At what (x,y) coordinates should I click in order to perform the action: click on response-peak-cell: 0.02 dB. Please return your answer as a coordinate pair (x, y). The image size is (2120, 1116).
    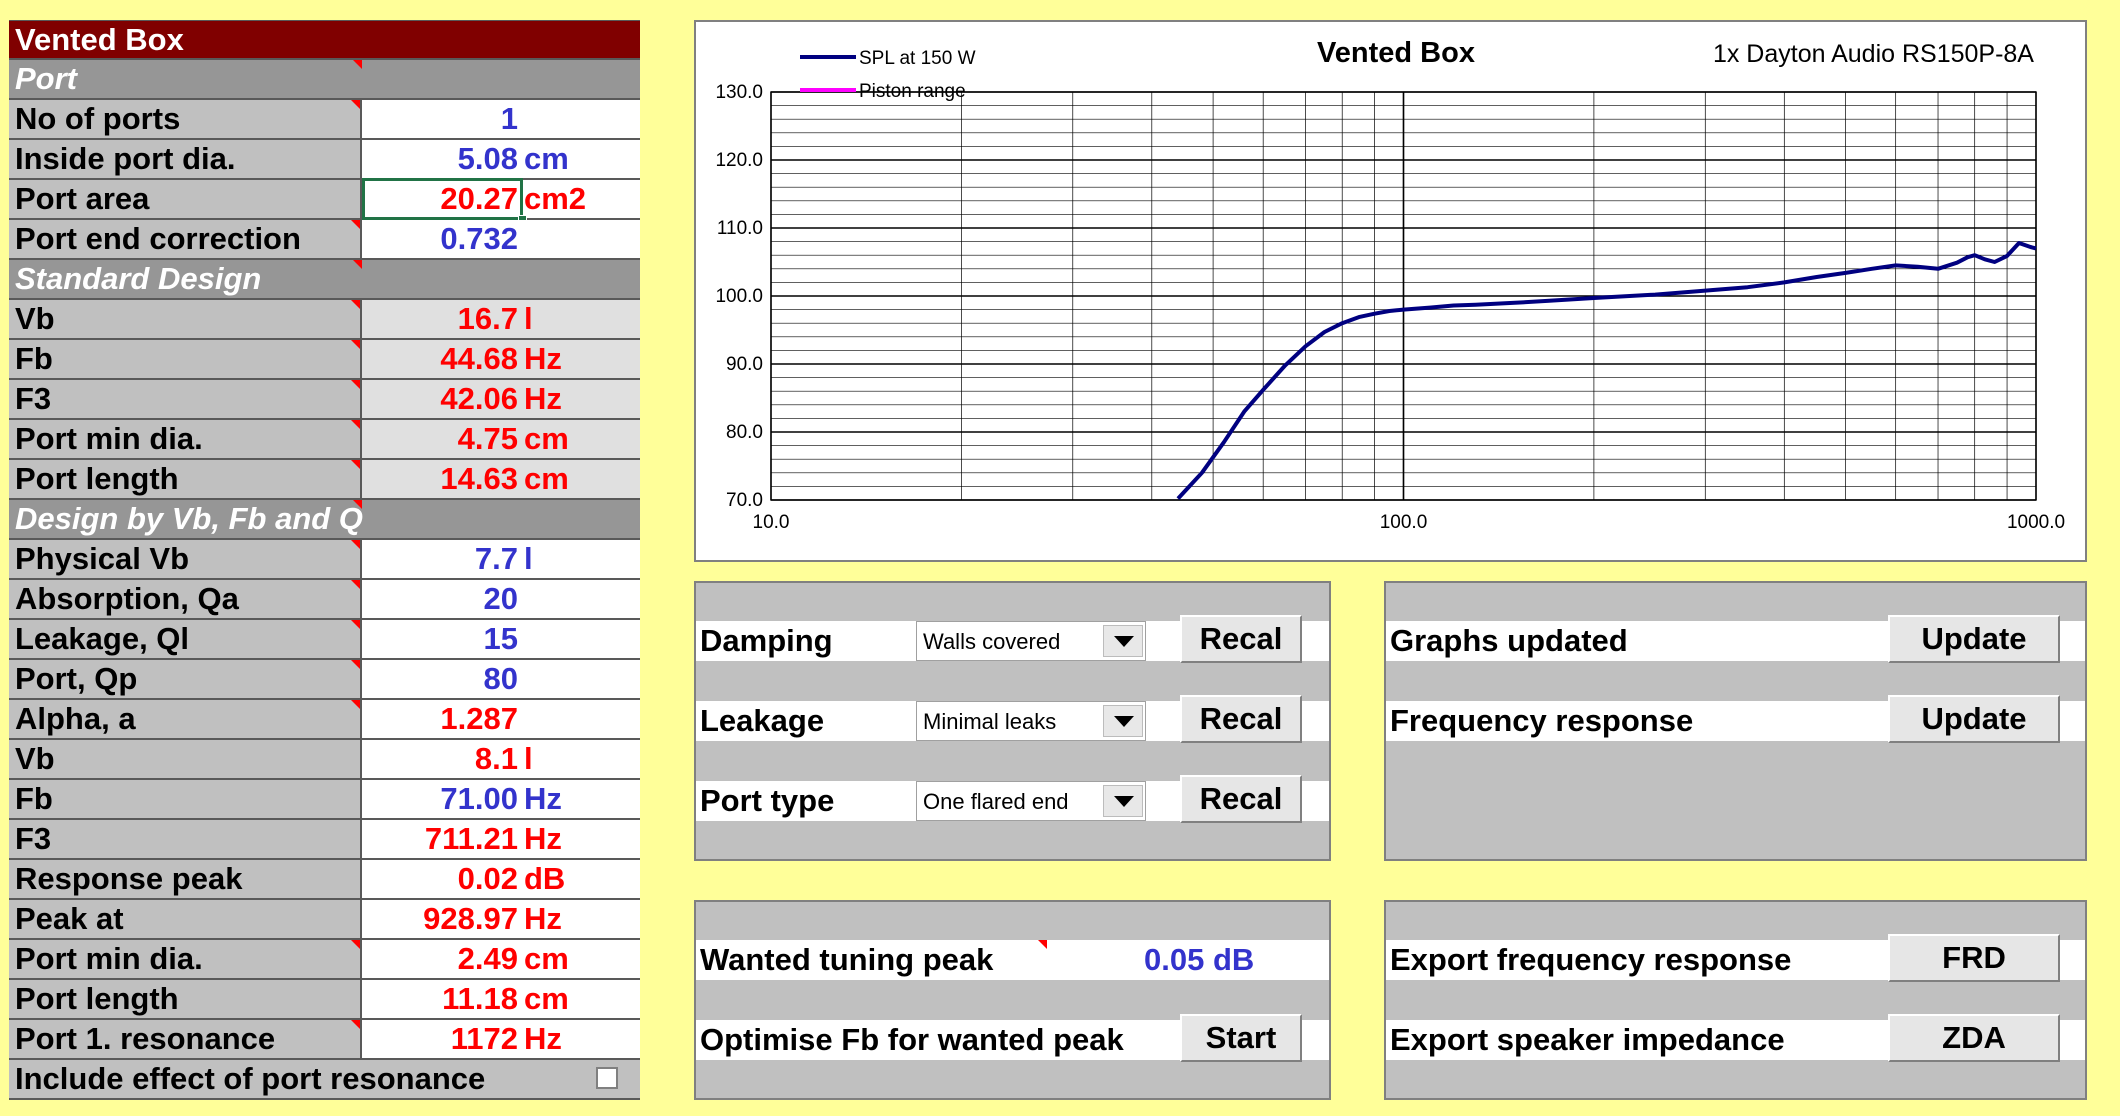
    Looking at the image, I should click on (501, 879).